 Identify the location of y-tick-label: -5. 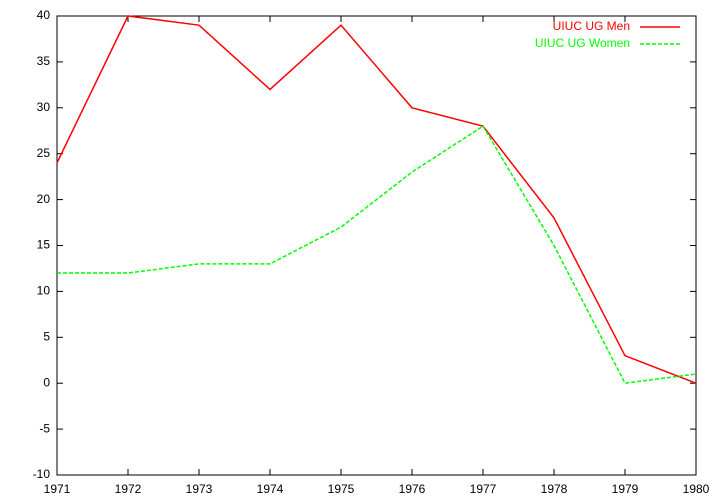
(44, 428).